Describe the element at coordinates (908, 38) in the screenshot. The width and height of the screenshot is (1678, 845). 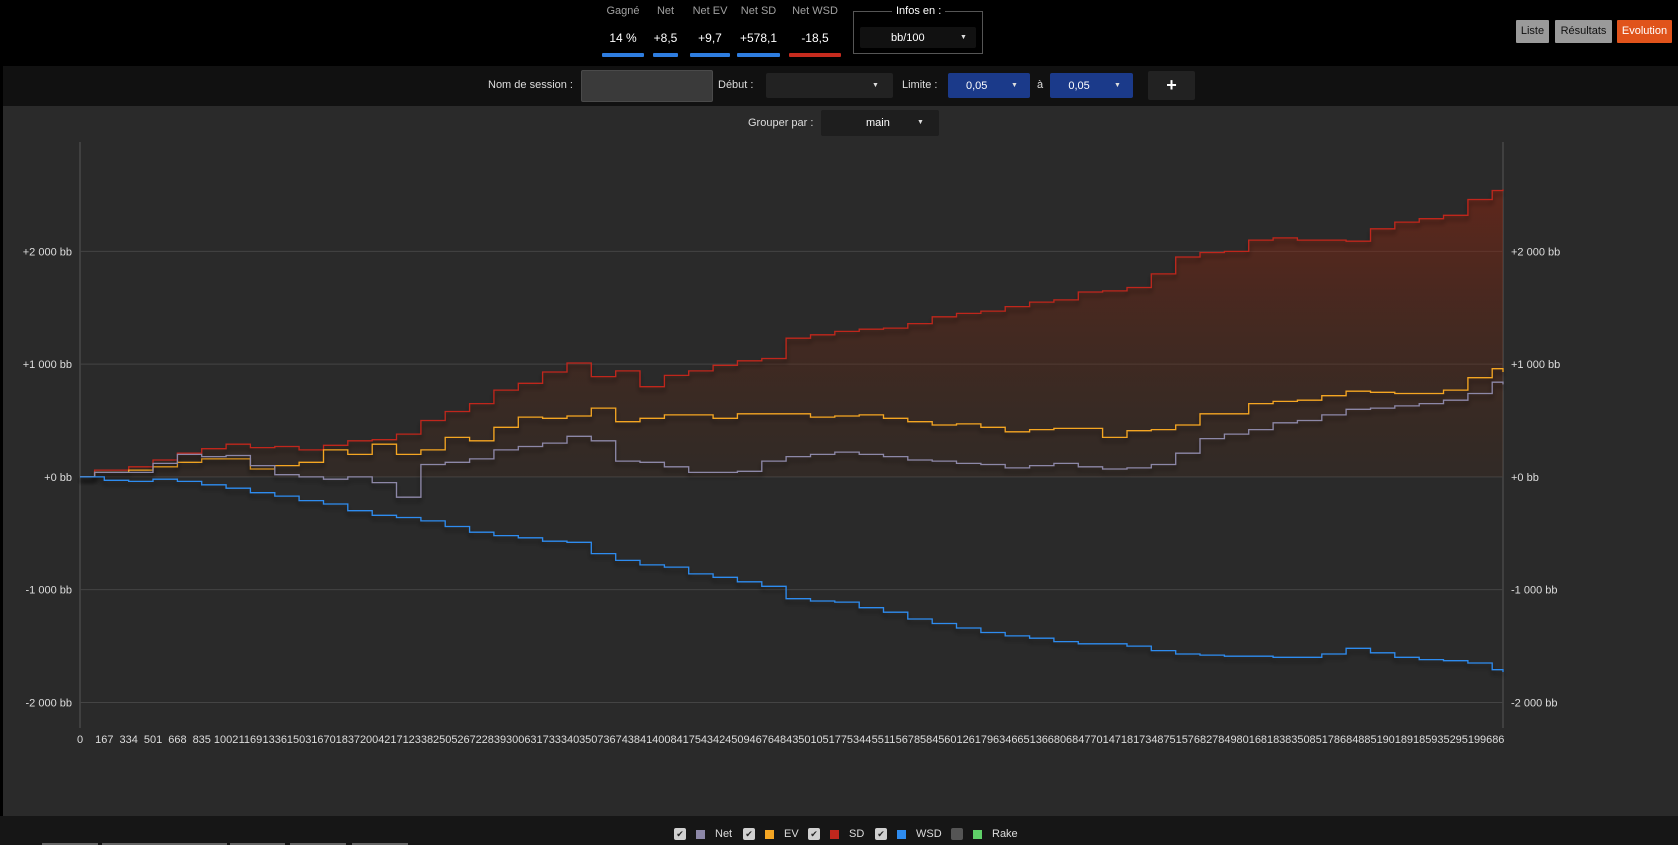
I see `infos-unit-value: bb/100` at that location.